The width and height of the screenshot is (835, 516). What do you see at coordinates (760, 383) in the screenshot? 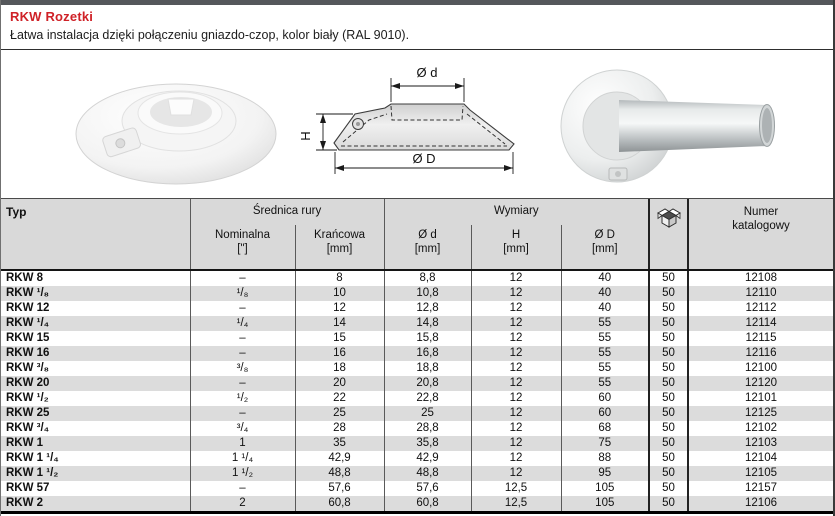
I see `numer-cell: 12120` at bounding box center [760, 383].